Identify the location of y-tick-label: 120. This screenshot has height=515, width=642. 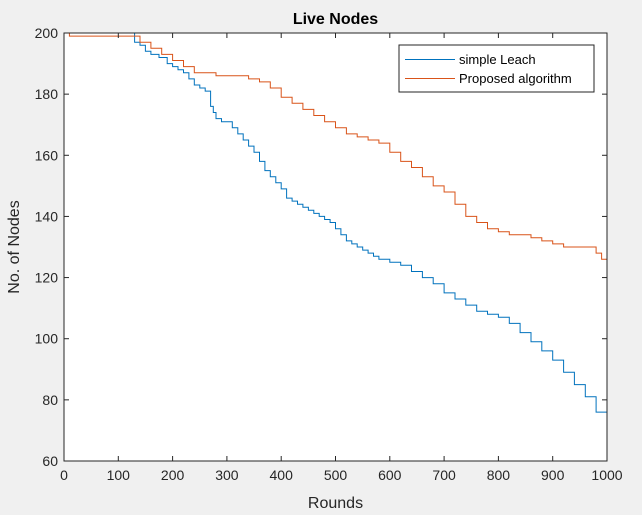
(47, 278).